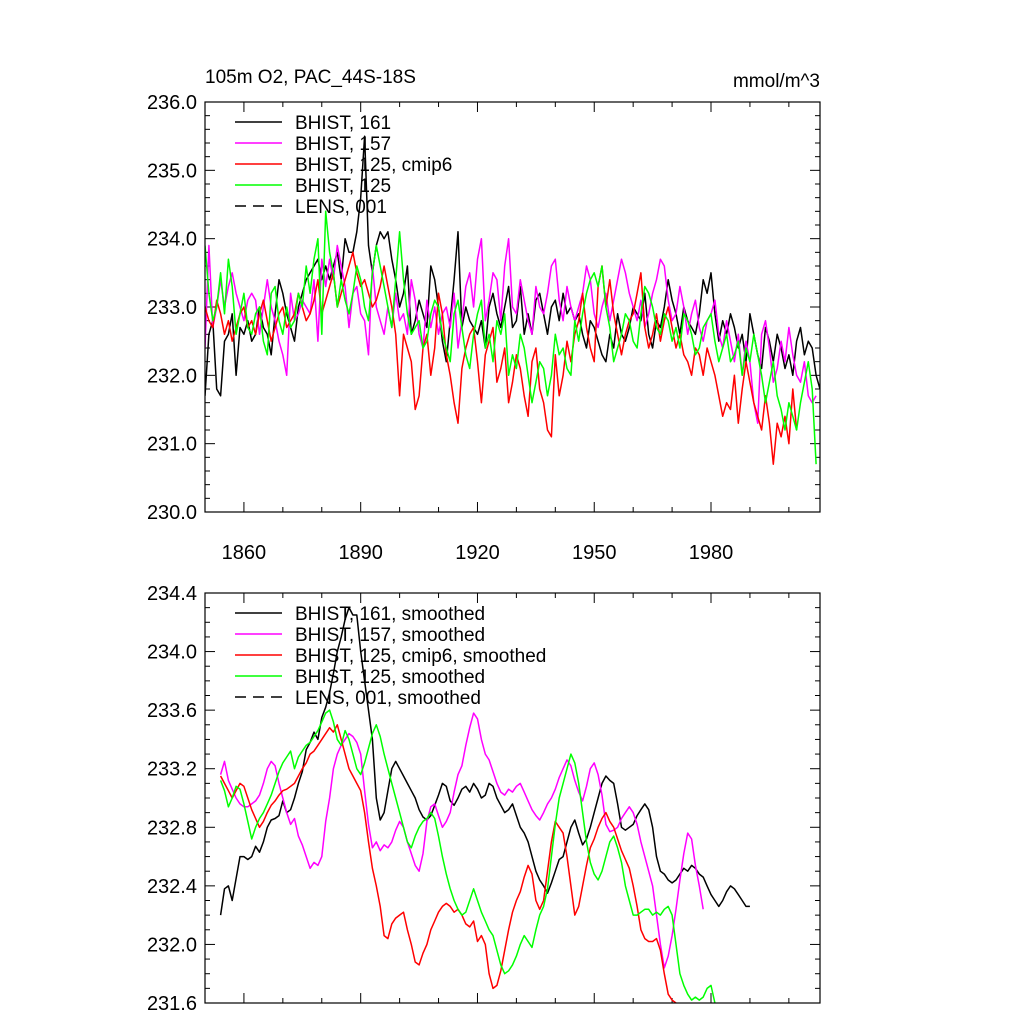 The width and height of the screenshot is (1024, 1024). Describe the element at coordinates (172, 171) in the screenshot. I see `y-tick-label: 235.0` at that location.